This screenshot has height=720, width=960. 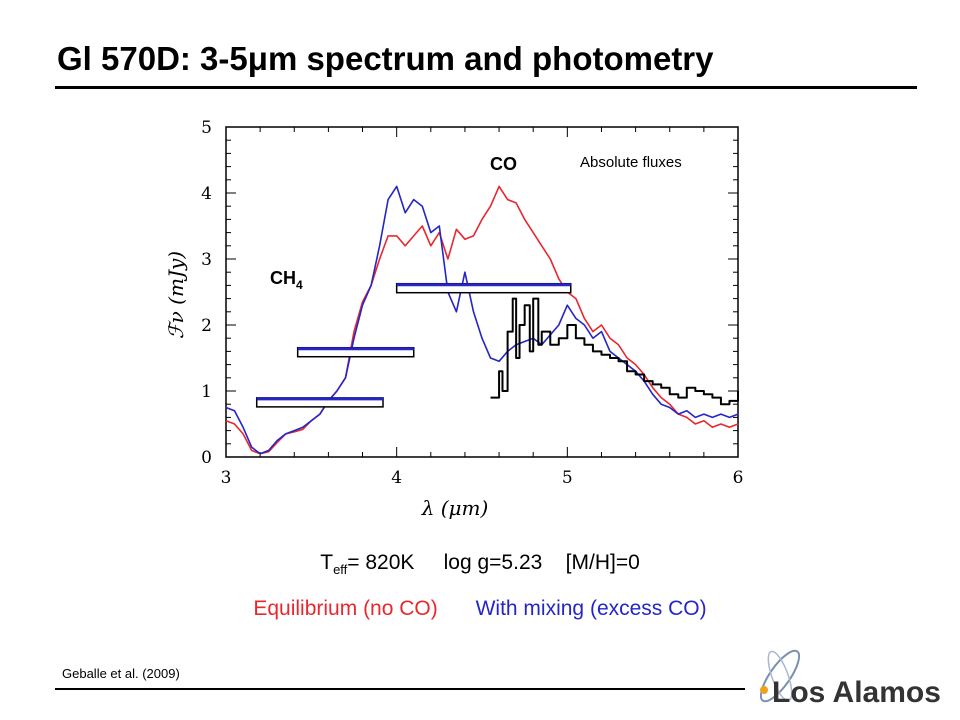 I want to click on ch4-subscript: 4, so click(x=299, y=285).